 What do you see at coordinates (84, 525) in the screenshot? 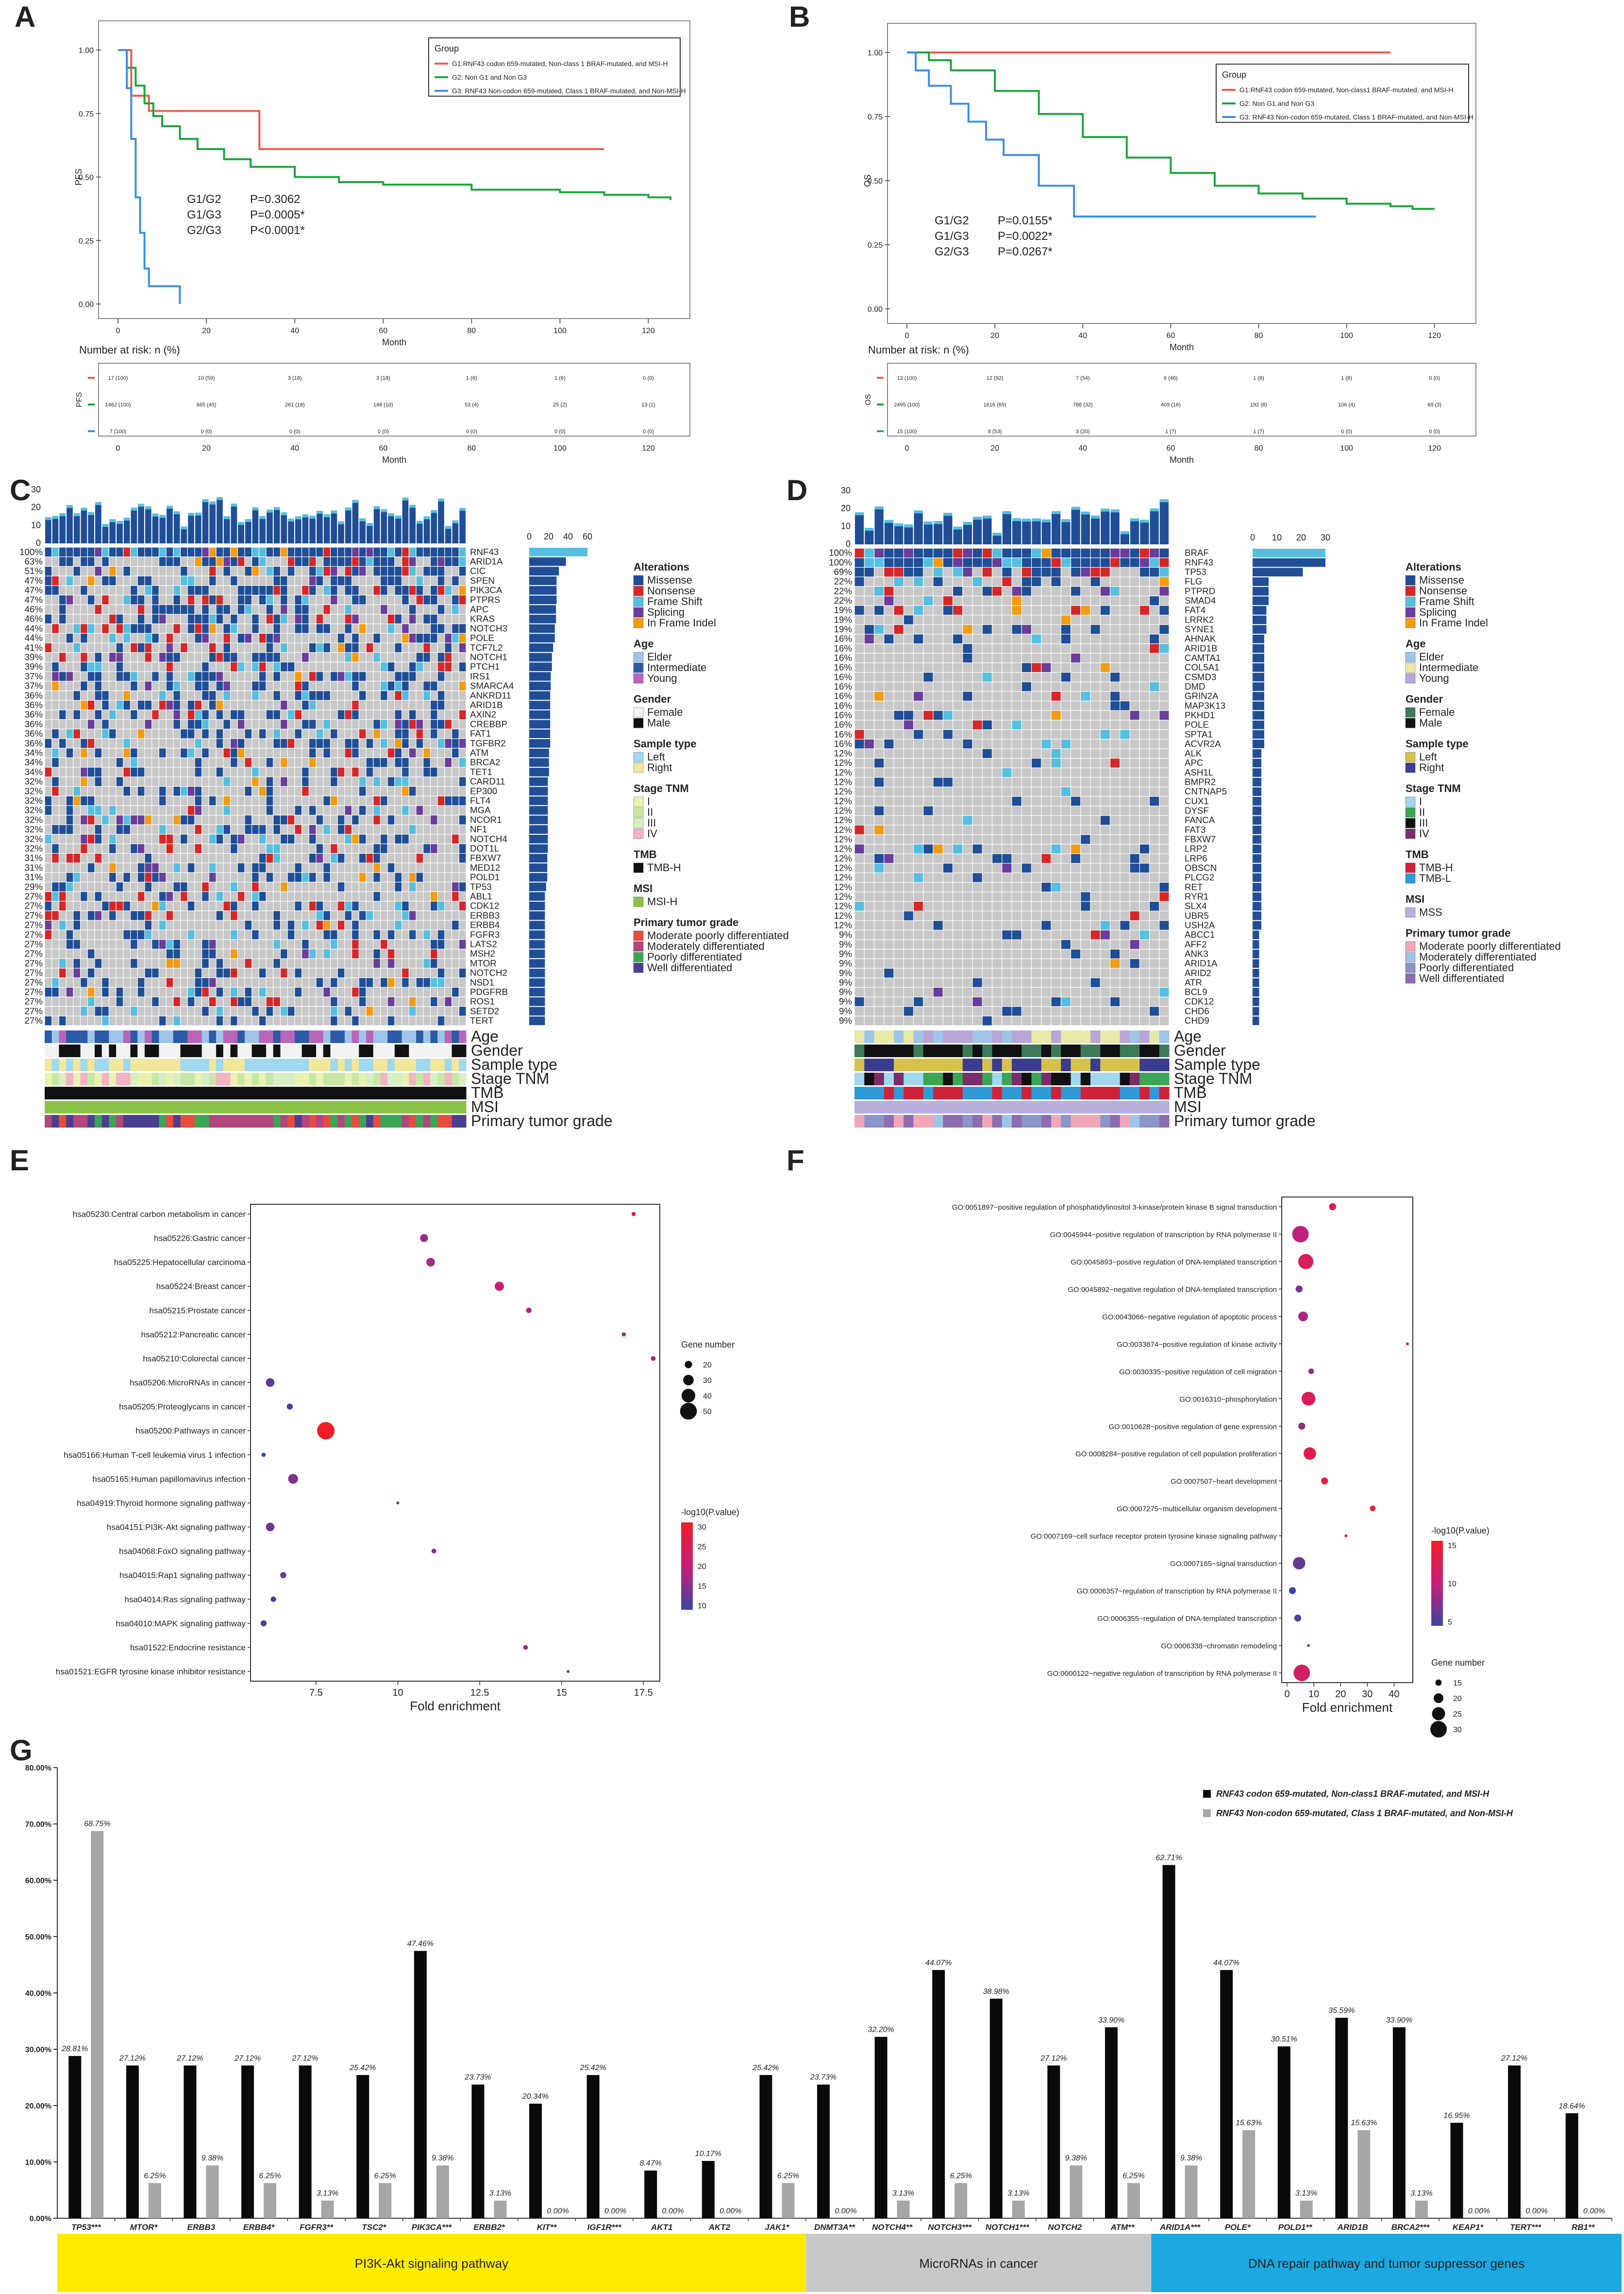
I see `sample-tmb-bar` at bounding box center [84, 525].